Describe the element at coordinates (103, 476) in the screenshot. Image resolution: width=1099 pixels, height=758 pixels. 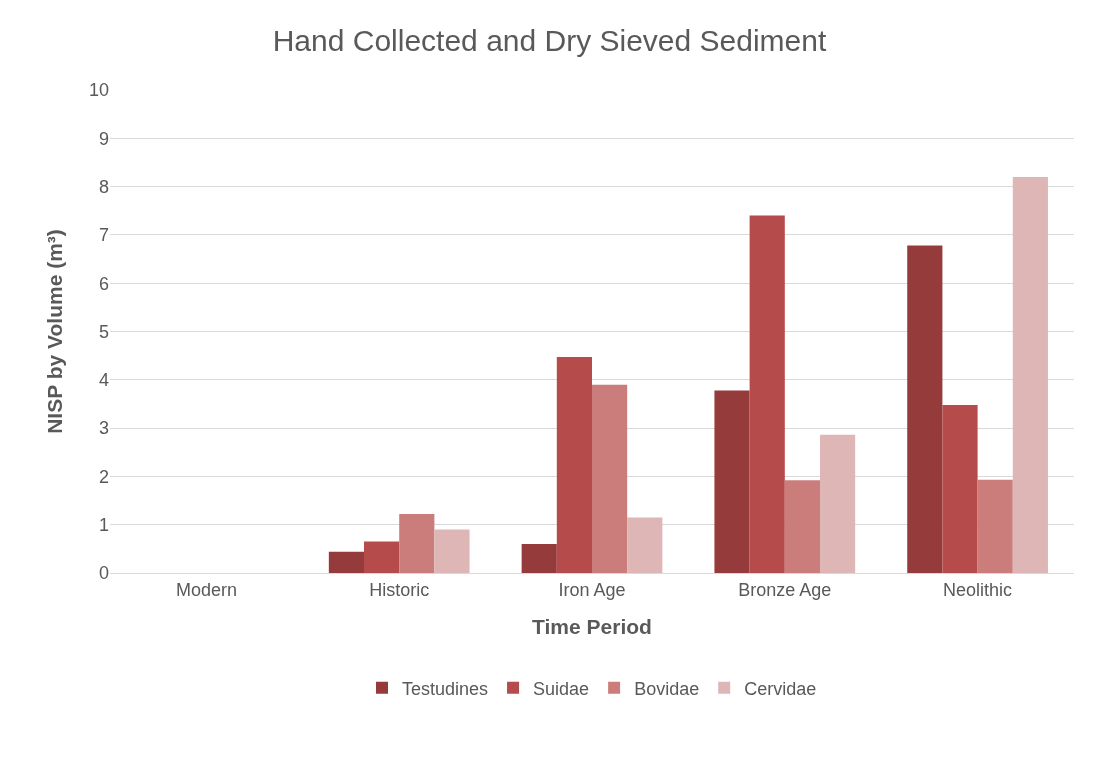
I see `y-tick-label: 2` at that location.